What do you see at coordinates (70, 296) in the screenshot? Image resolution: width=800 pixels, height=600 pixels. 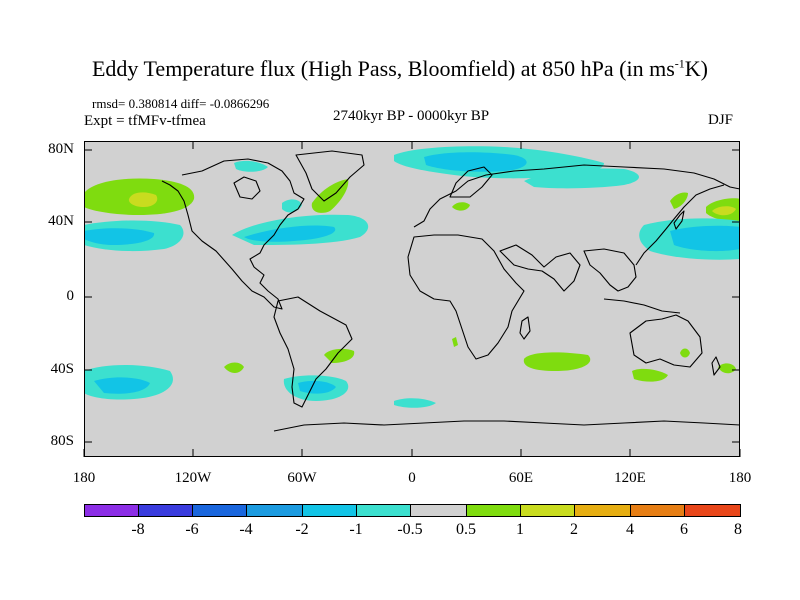 I see `y-label-0: 0` at bounding box center [70, 296].